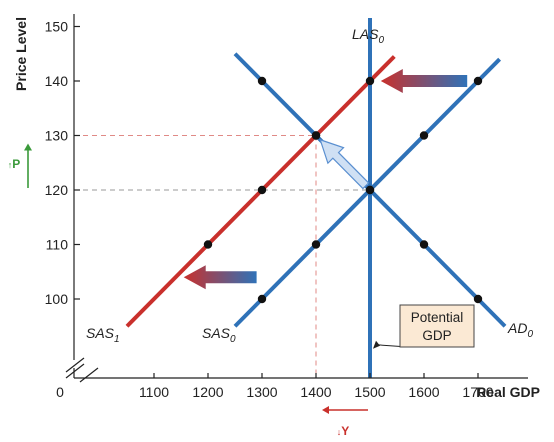 The width and height of the screenshot is (554, 442). I want to click on curve-label-sas0: SAS0, so click(219, 335).